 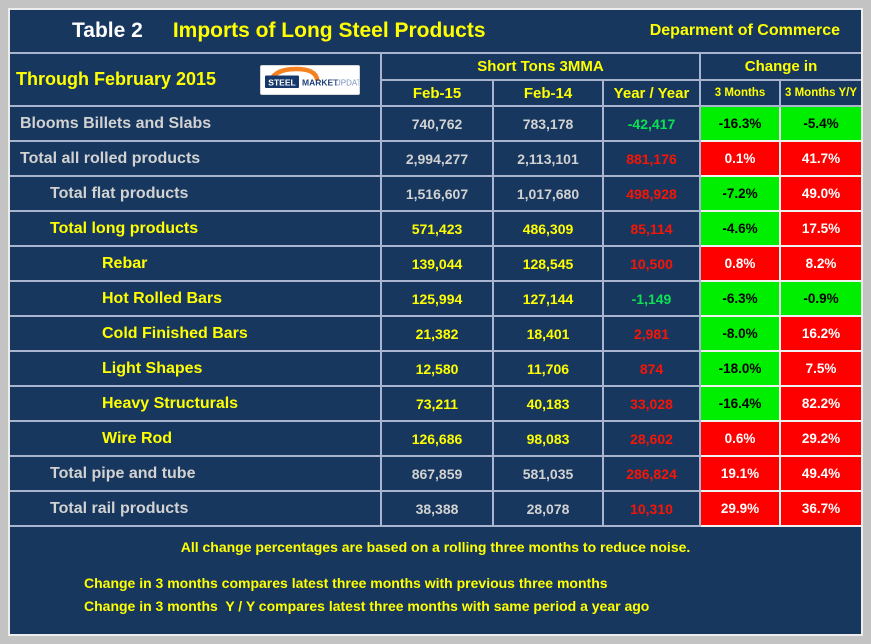 What do you see at coordinates (438, 439) in the screenshot?
I see `cell-feb15: 126,686` at bounding box center [438, 439].